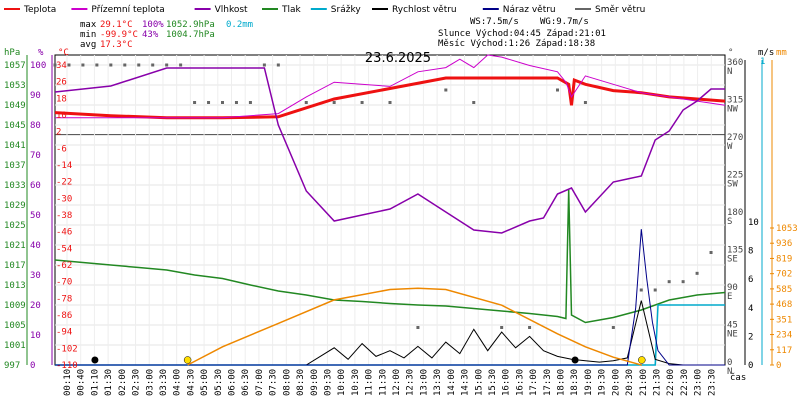 This screenshot has width=800, height=400. Describe the element at coordinates (730, 147) in the screenshot. I see `dir-tick-name: W` at that location.